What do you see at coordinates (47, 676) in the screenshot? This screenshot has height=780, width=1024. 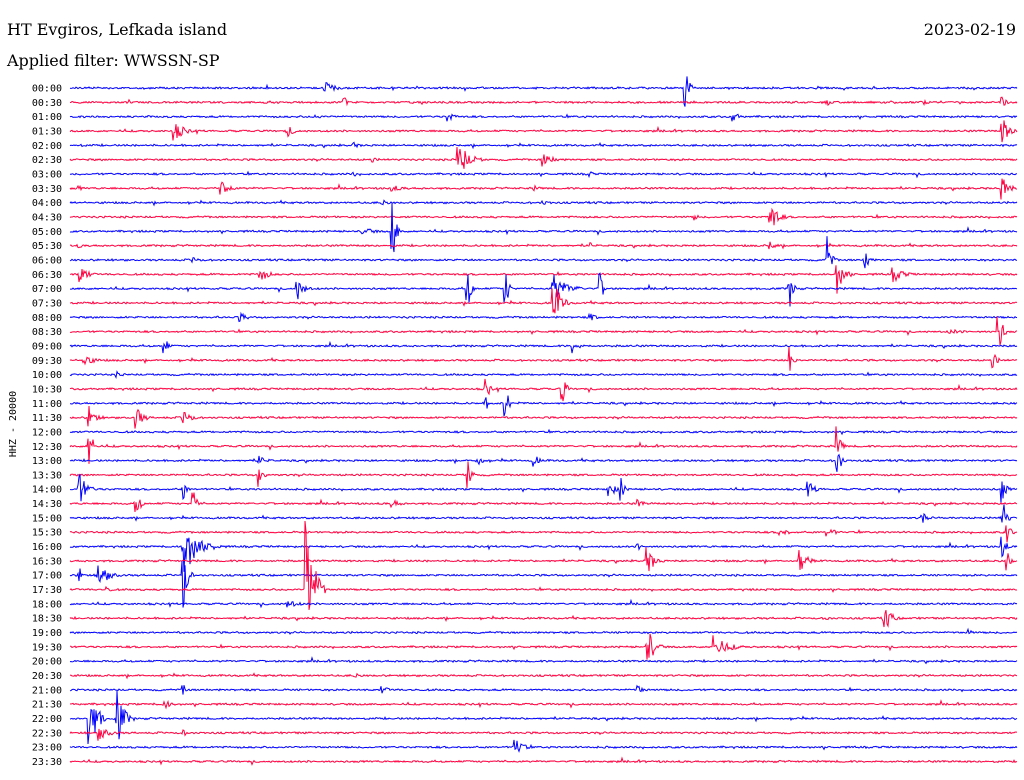 I see `time-label: 20:30` at bounding box center [47, 676].